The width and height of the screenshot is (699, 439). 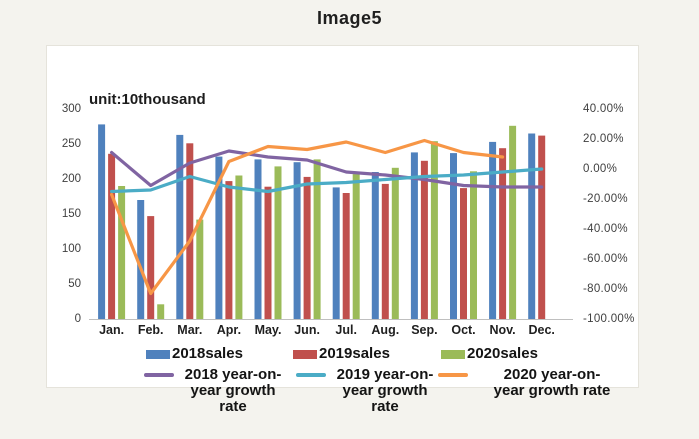 What do you see at coordinates (317, 239) in the screenshot?
I see `bar-2020sales-Jun` at bounding box center [317, 239].